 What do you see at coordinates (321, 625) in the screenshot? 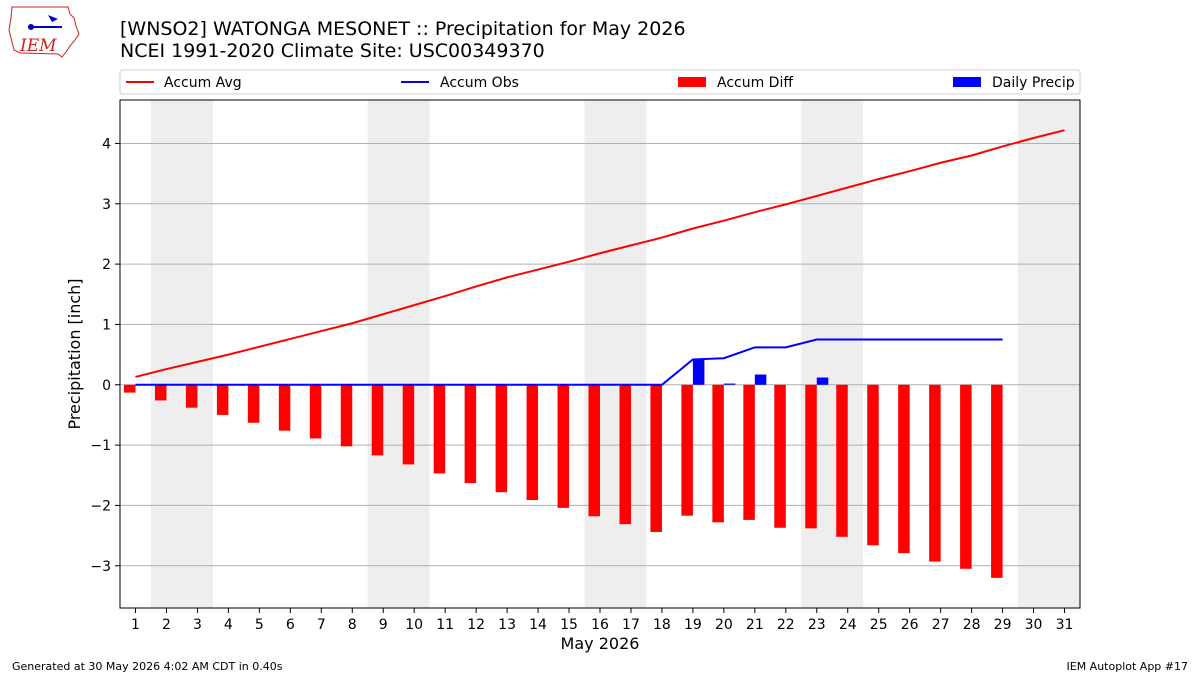
I see `x-tick-label: 7` at bounding box center [321, 625].